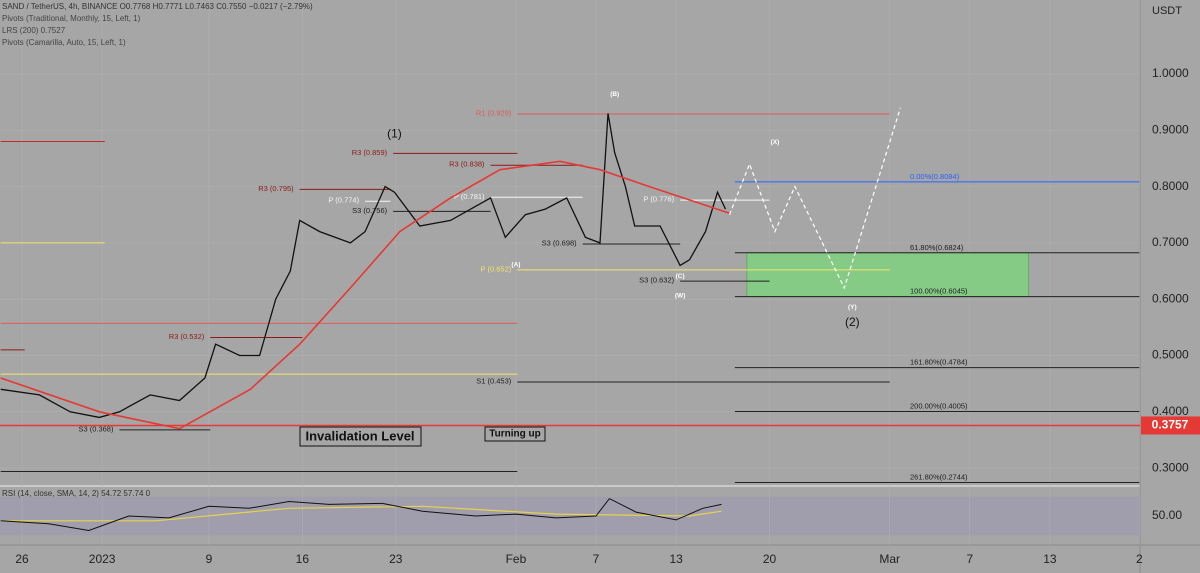 The width and height of the screenshot is (1200, 573). I want to click on indicator: LRS (200) 0.7527, so click(34, 30).